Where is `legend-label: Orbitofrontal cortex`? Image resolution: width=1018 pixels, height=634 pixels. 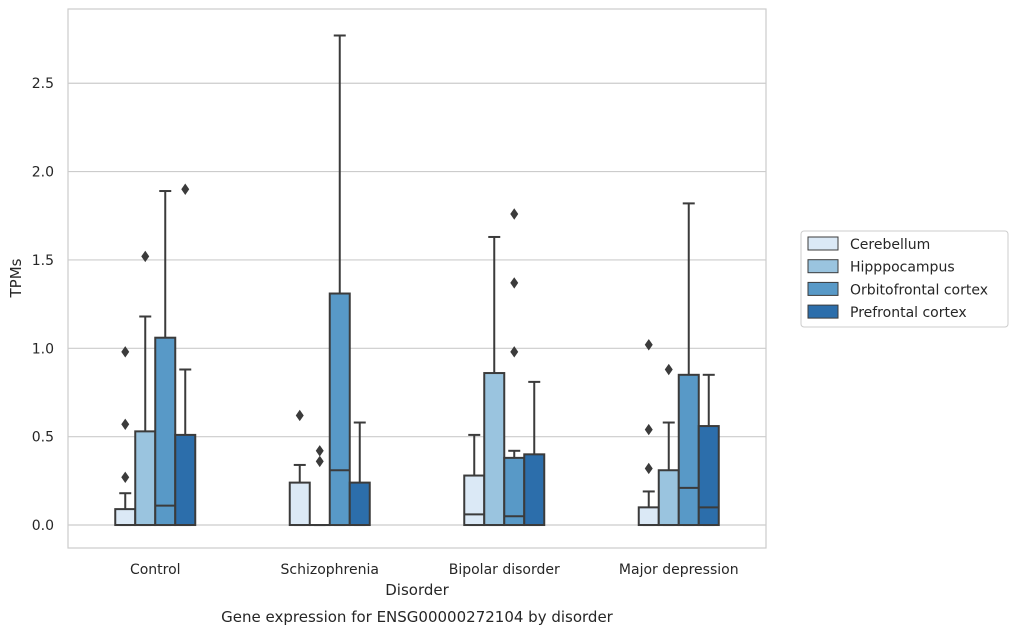
legend-label: Orbitofrontal cortex is located at coordinates (919, 290).